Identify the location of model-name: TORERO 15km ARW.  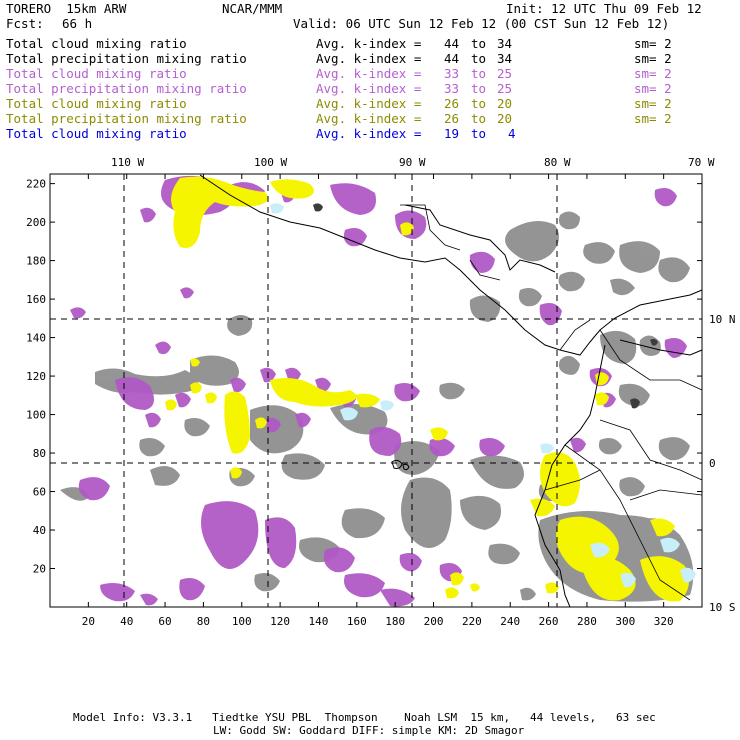
(66, 8).